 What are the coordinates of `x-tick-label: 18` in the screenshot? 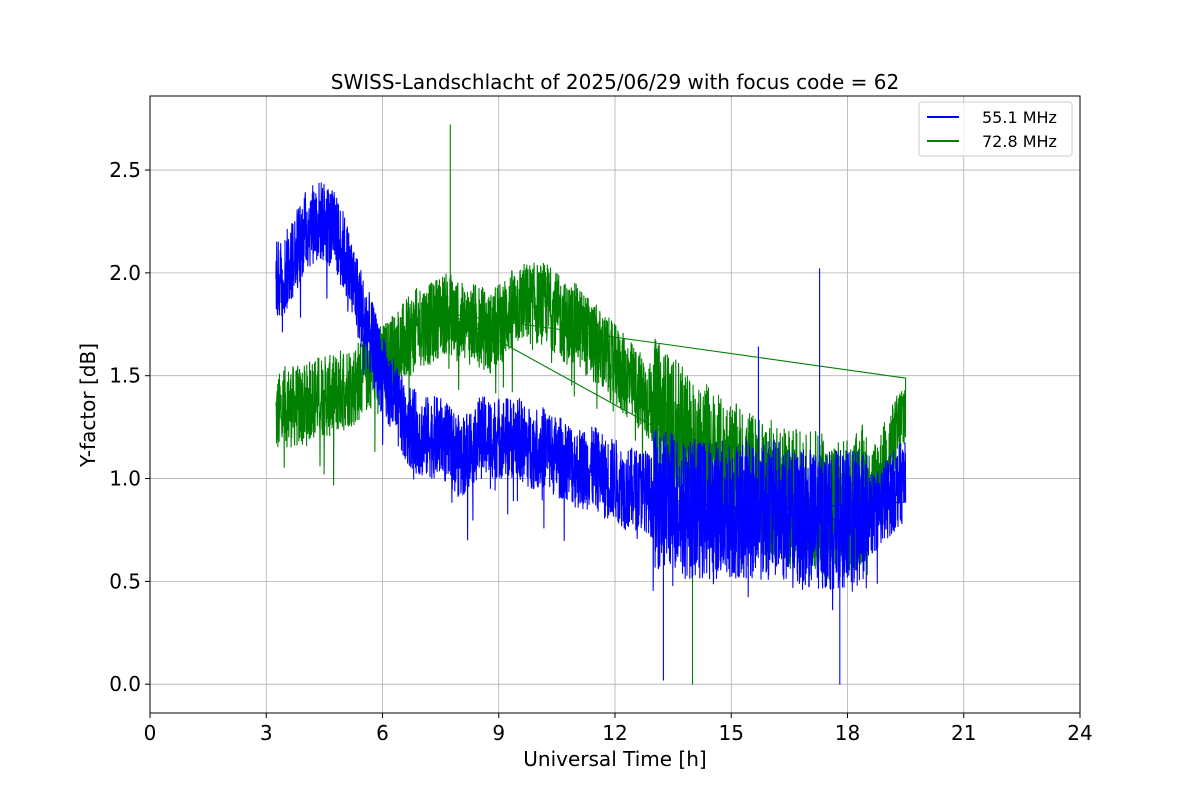 It's located at (847, 733).